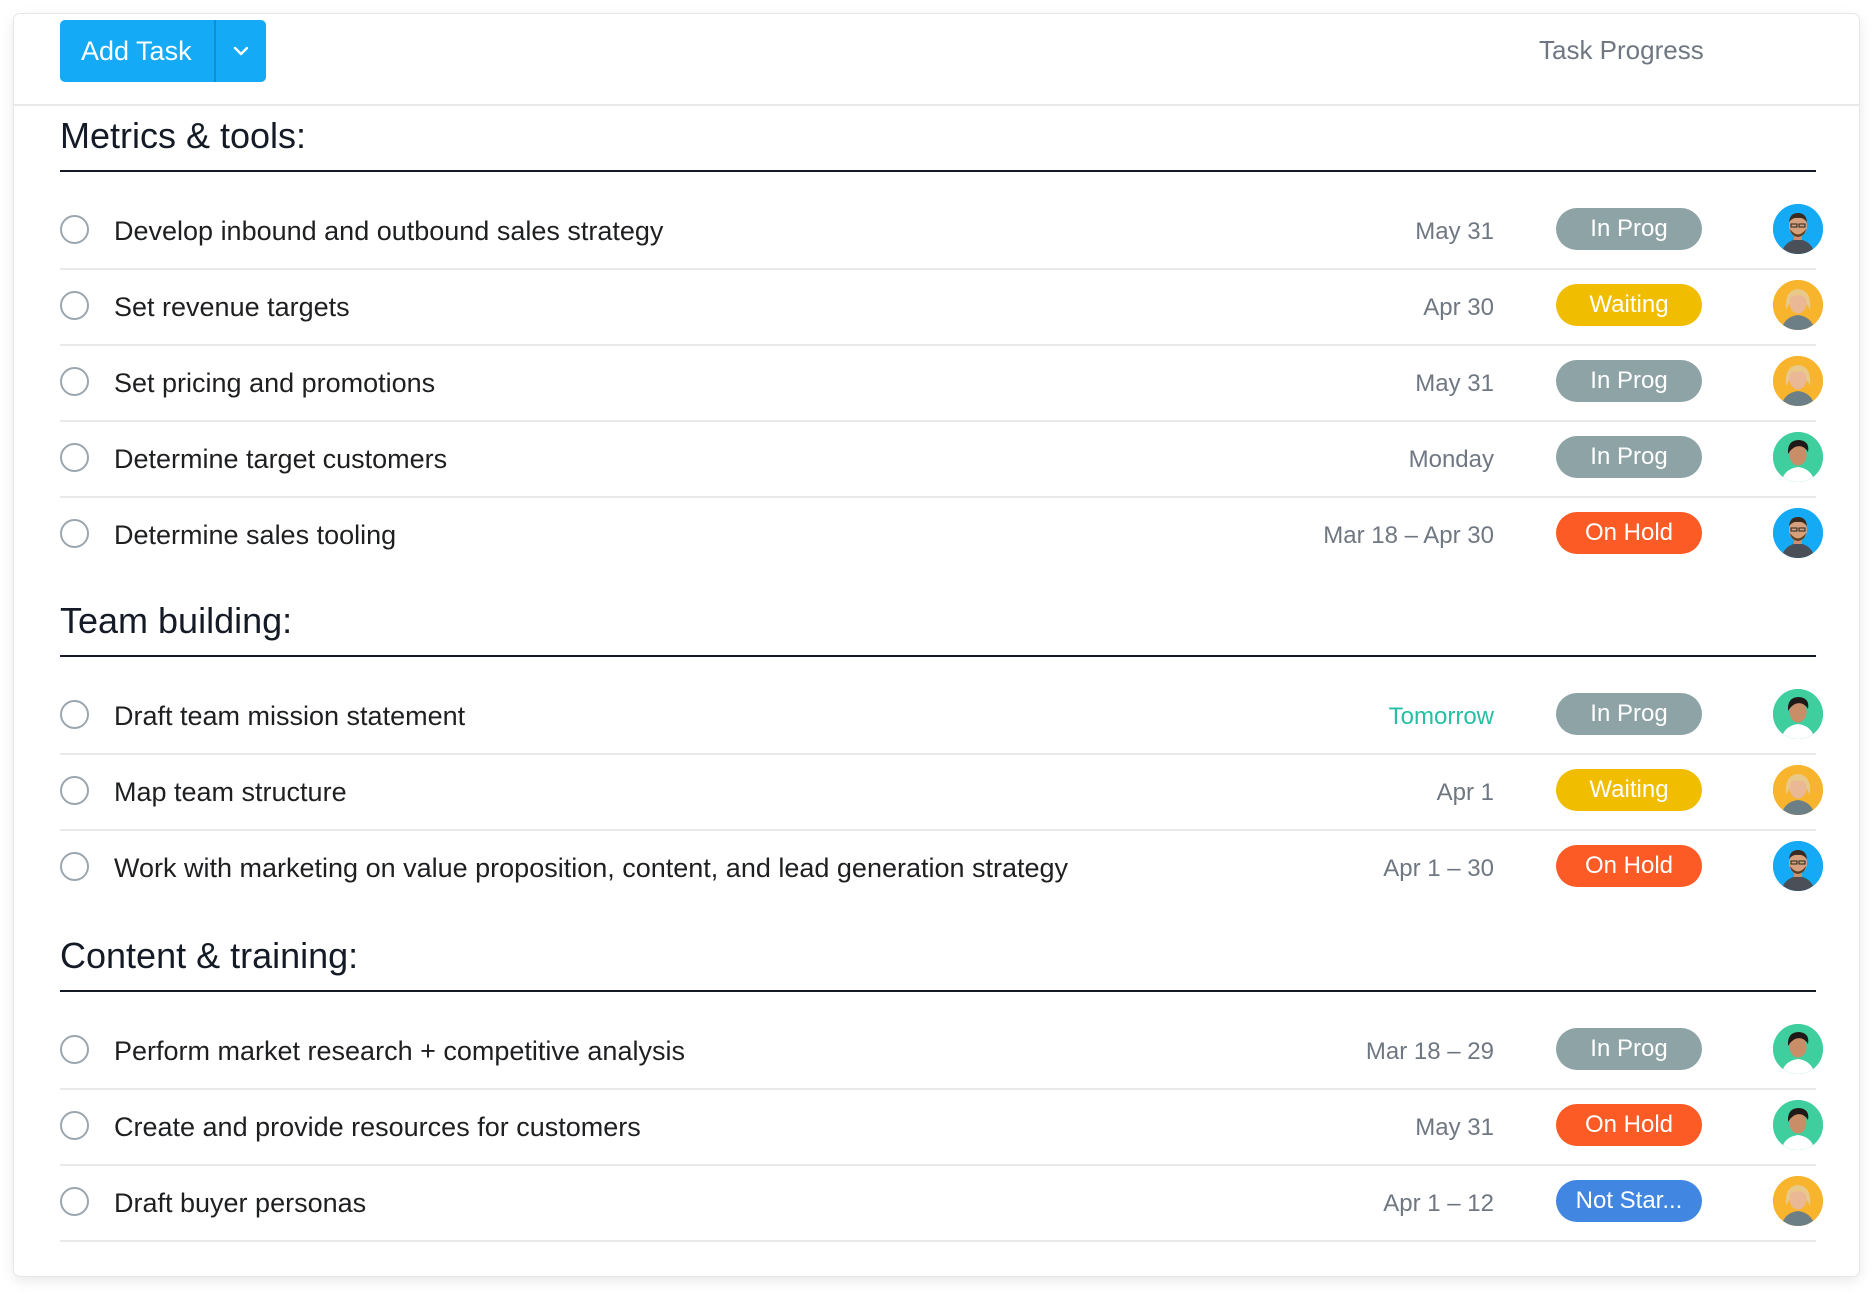  What do you see at coordinates (941, 793) in the screenshot?
I see `task-row: Map team structure Apr 1 Waiting` at bounding box center [941, 793].